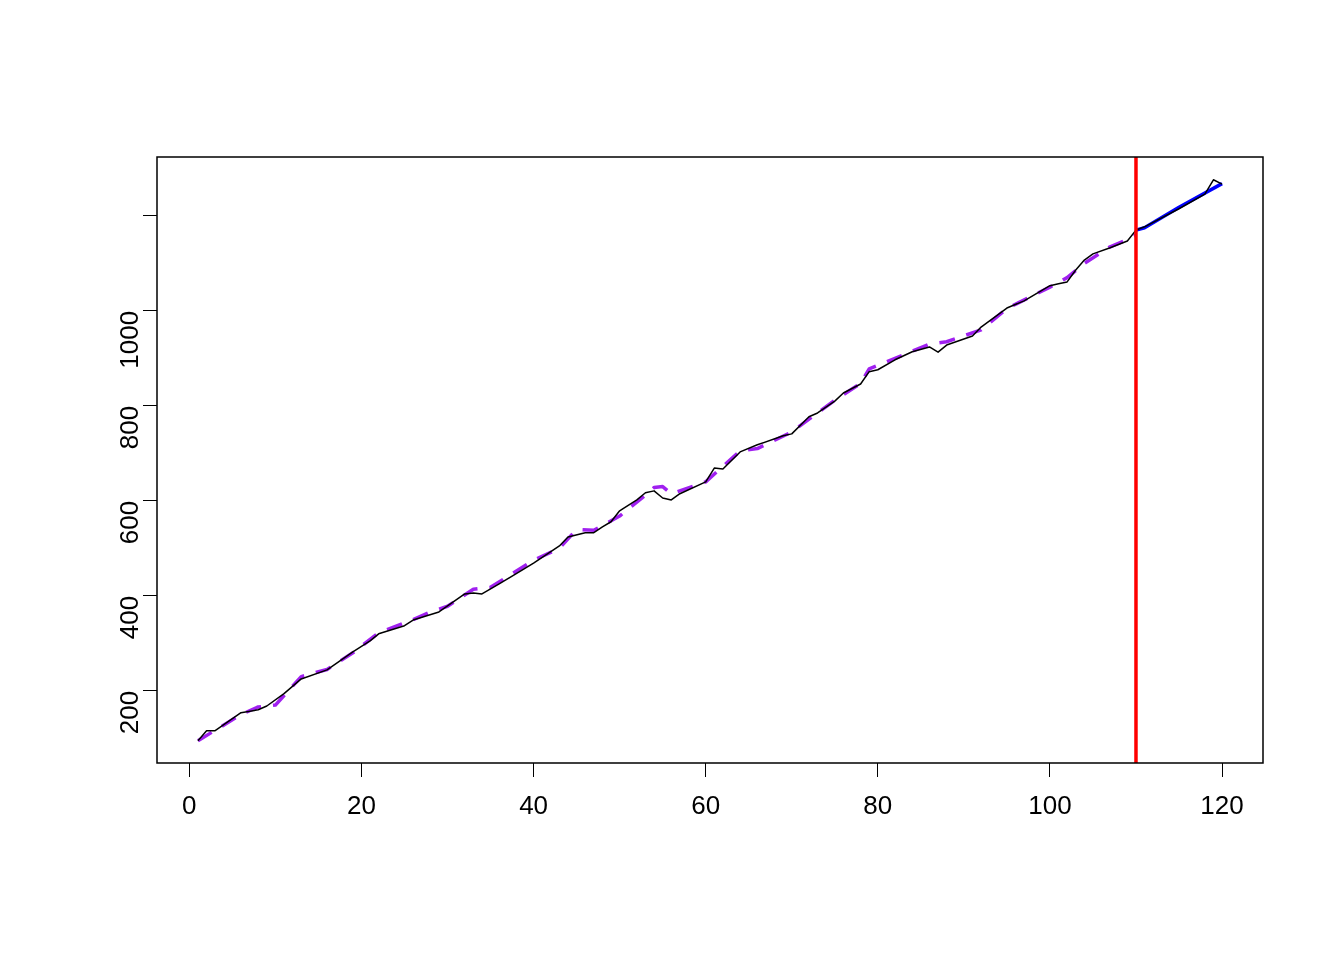 The image size is (1344, 960). Describe the element at coordinates (129, 339) in the screenshot. I see `y-tick-label: 1000` at that location.